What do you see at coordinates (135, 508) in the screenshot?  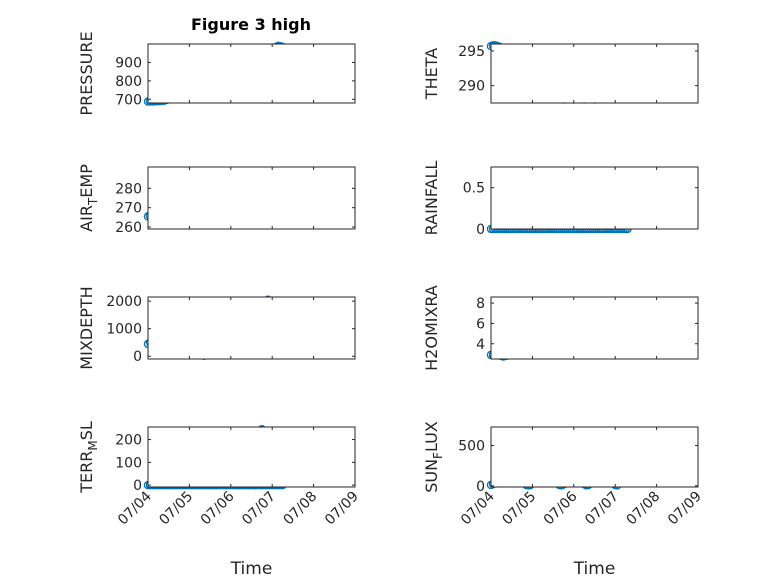 I see `x-tick-label: 07/04` at bounding box center [135, 508].